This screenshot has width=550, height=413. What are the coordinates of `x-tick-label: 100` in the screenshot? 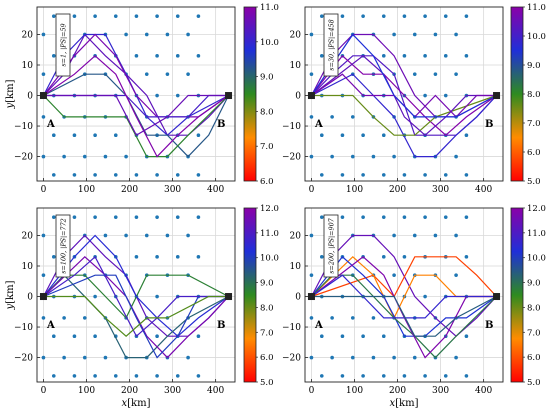 It's located at (354, 190).